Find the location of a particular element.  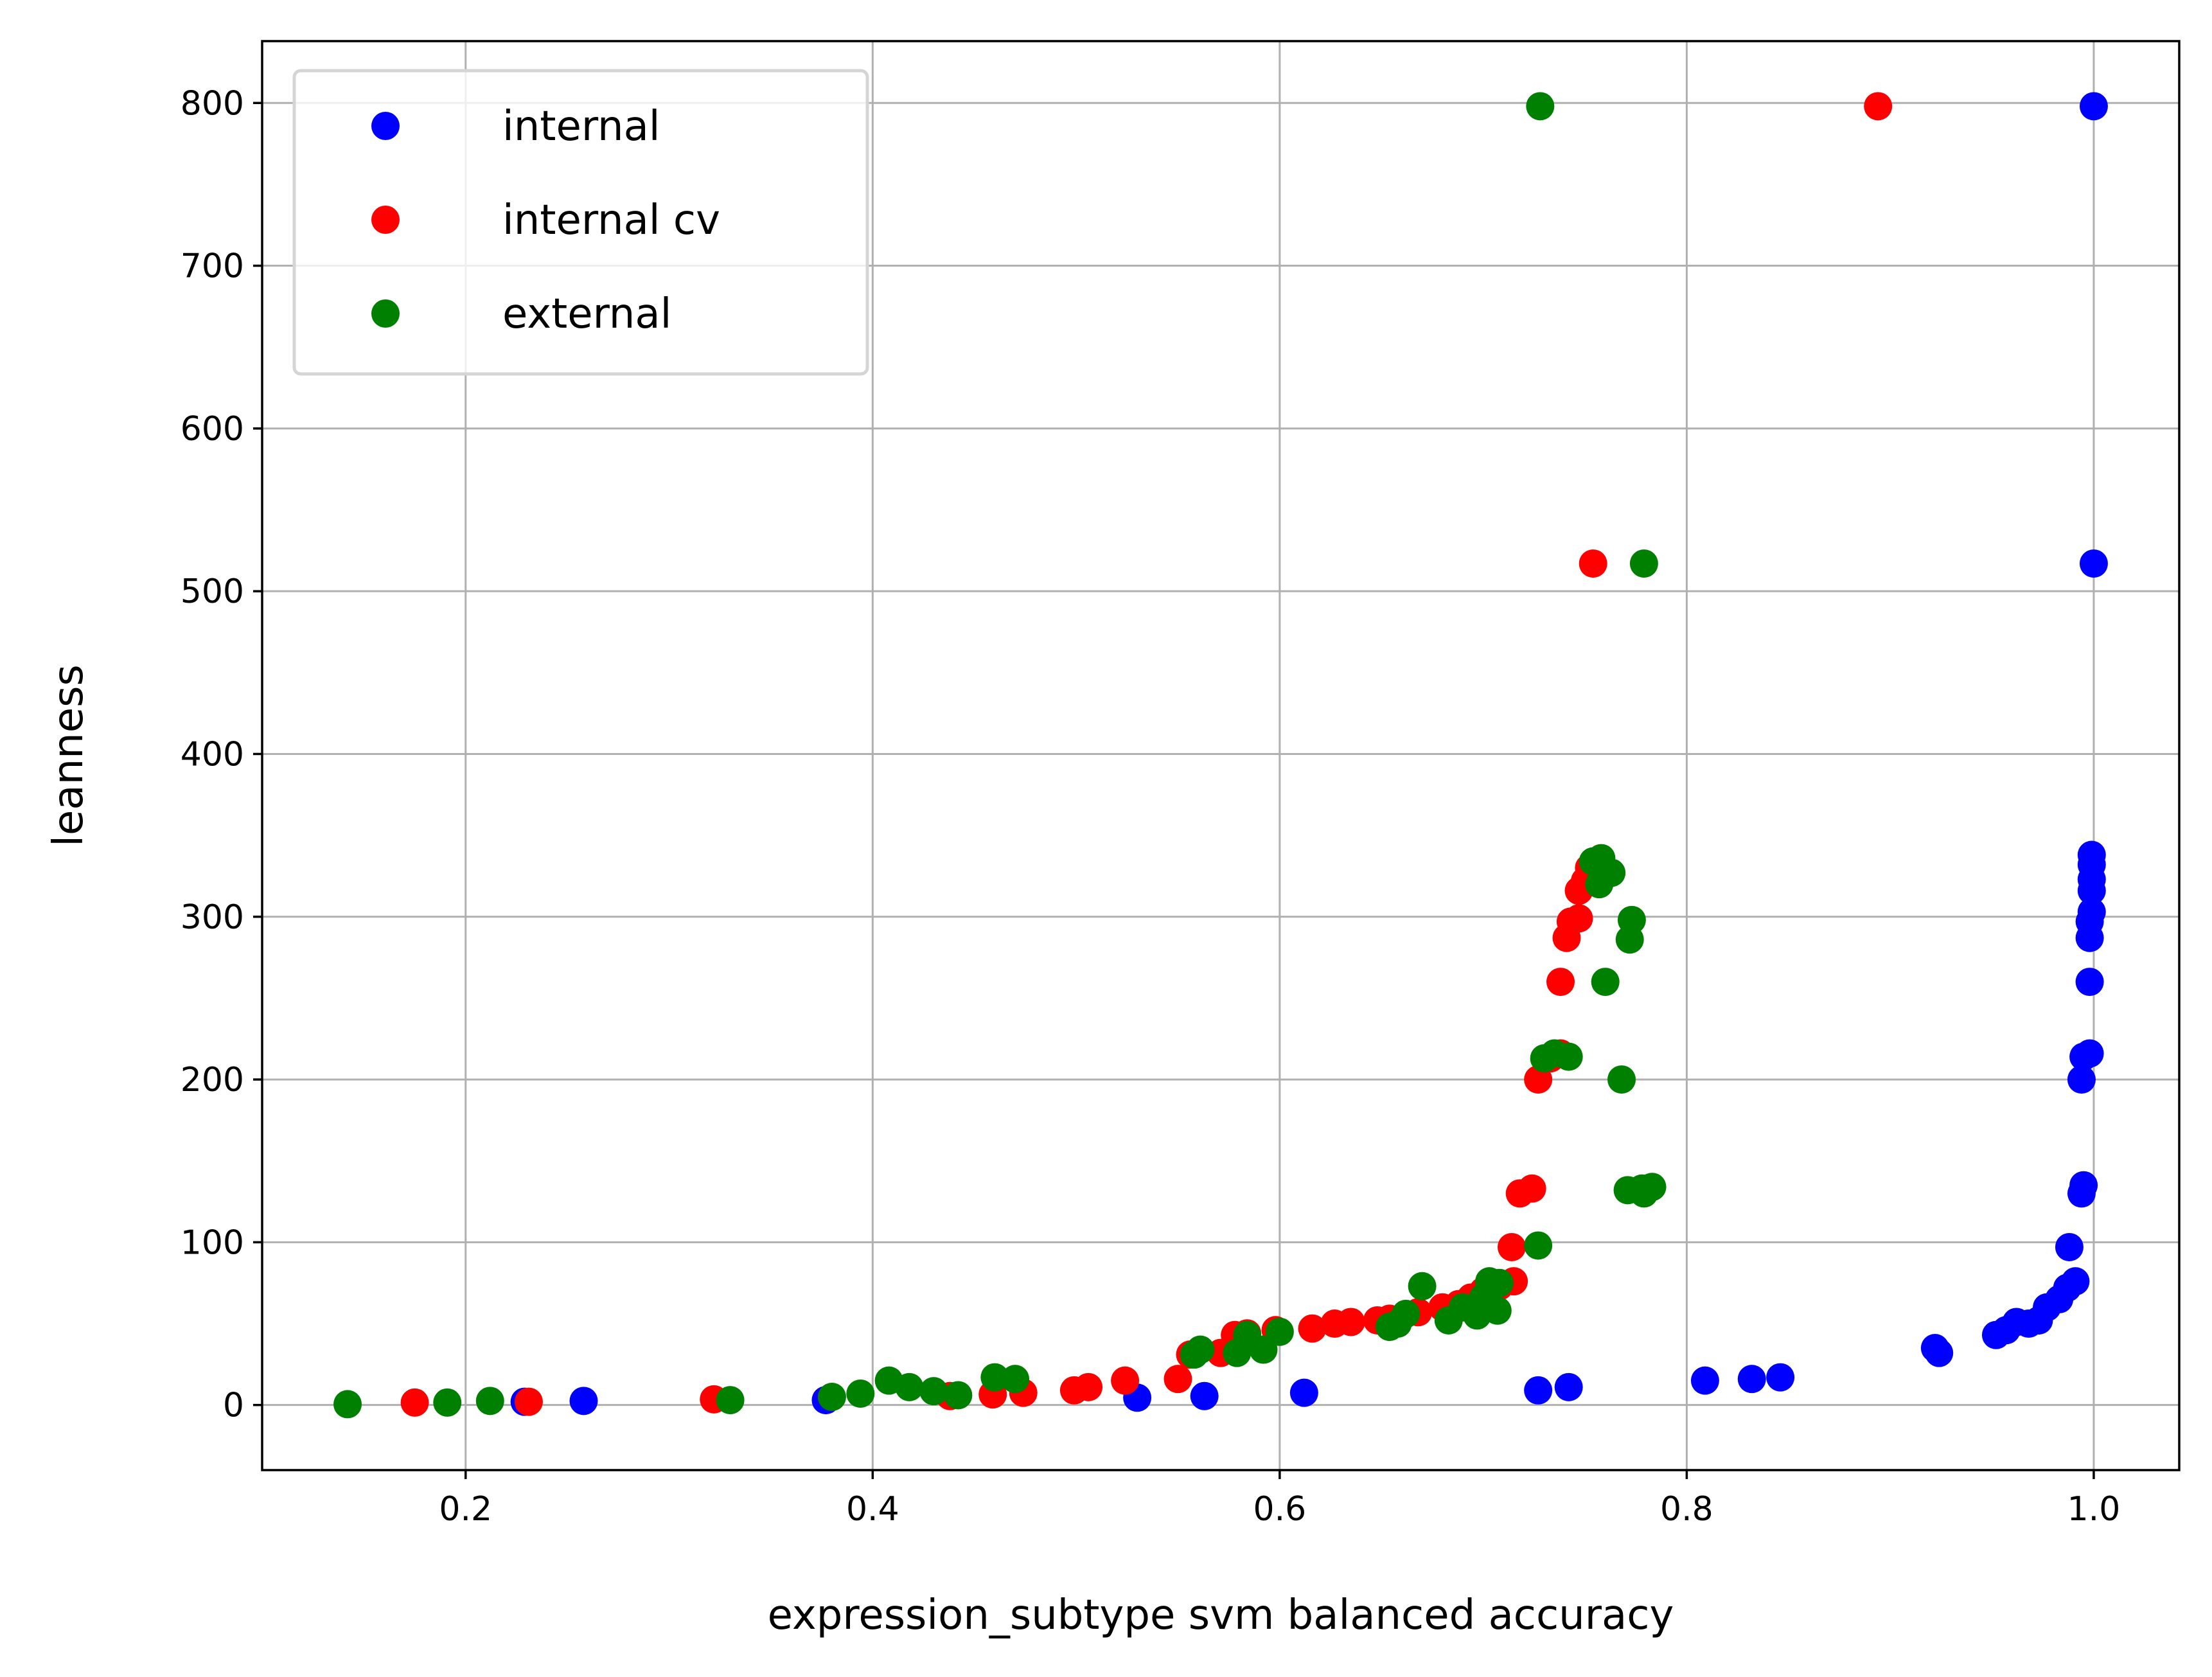

legend-box is located at coordinates (580, 222).